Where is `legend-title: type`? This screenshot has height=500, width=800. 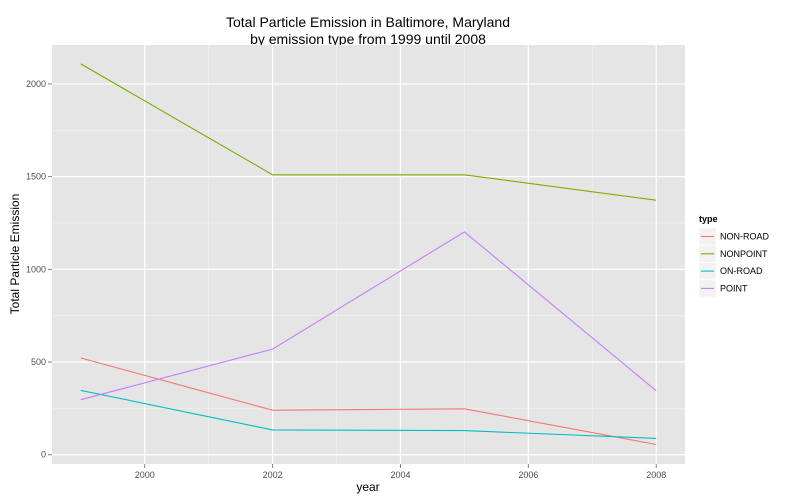 legend-title: type is located at coordinates (708, 219).